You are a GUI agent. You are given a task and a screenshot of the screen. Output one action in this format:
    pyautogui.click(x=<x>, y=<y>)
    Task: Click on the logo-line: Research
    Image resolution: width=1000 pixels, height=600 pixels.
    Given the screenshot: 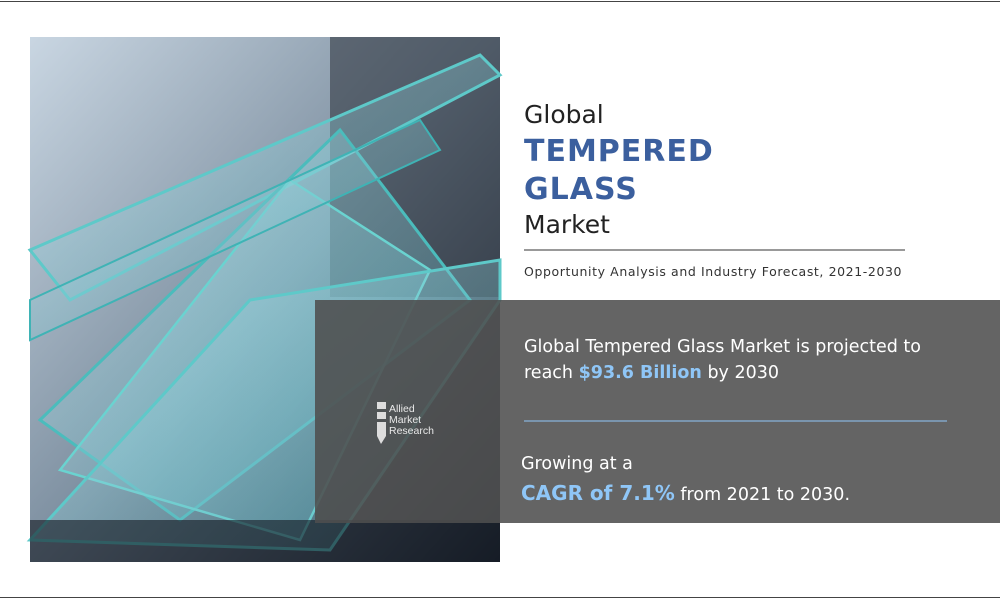 What is the action you would take?
    pyautogui.click(x=411, y=431)
    